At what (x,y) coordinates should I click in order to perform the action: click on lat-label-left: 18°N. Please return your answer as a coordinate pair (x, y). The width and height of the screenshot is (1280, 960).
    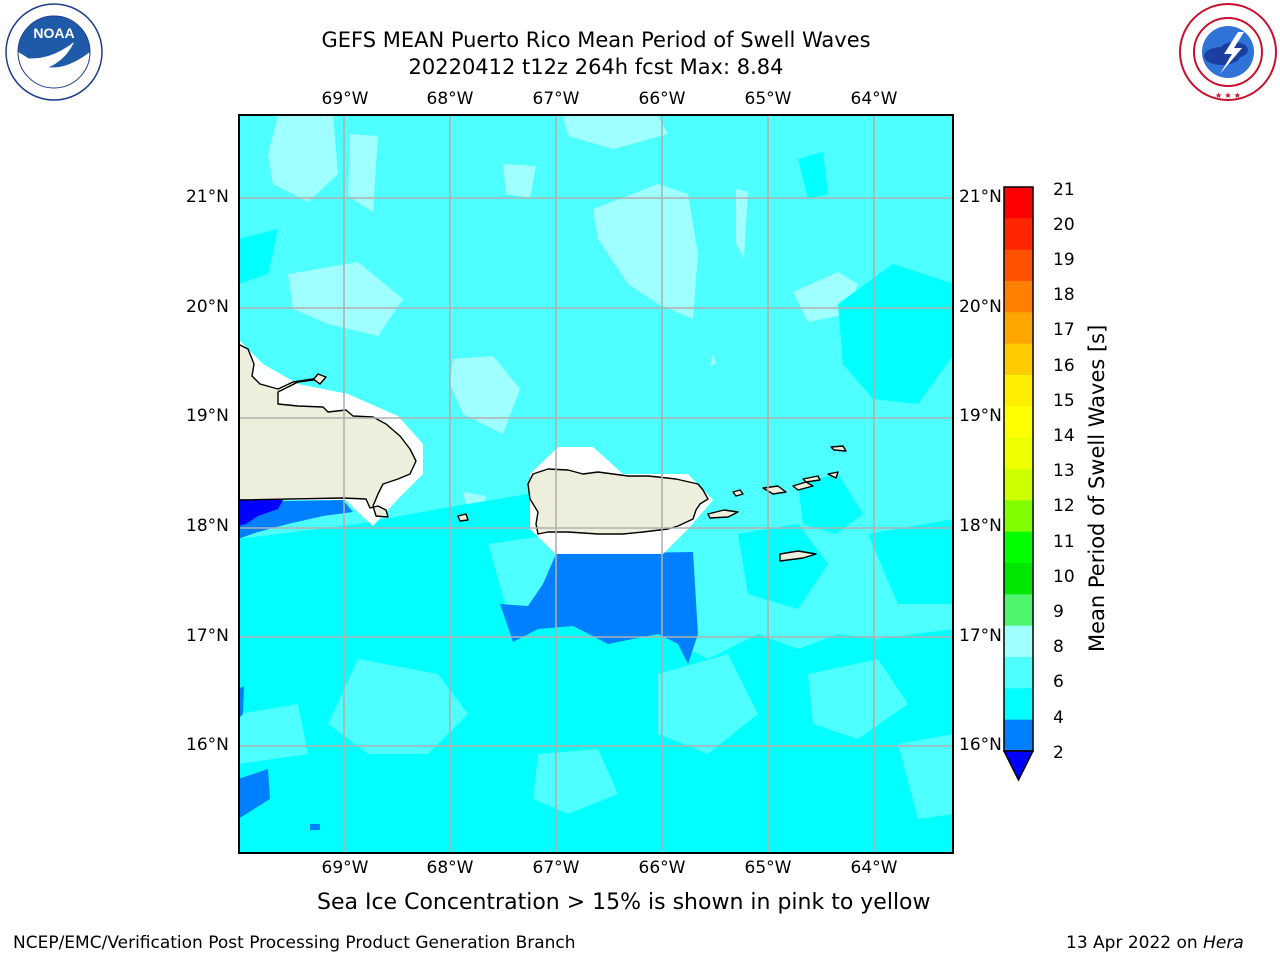
    Looking at the image, I should click on (207, 526).